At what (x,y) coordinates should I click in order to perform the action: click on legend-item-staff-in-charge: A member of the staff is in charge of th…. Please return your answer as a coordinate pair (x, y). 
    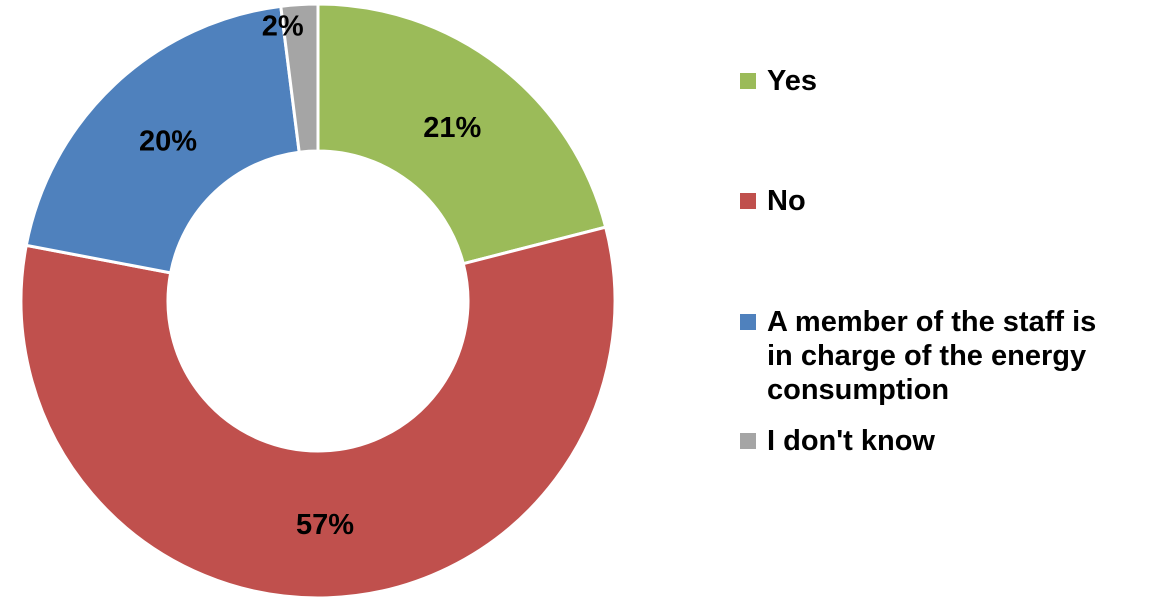
    Looking at the image, I should click on (933, 356).